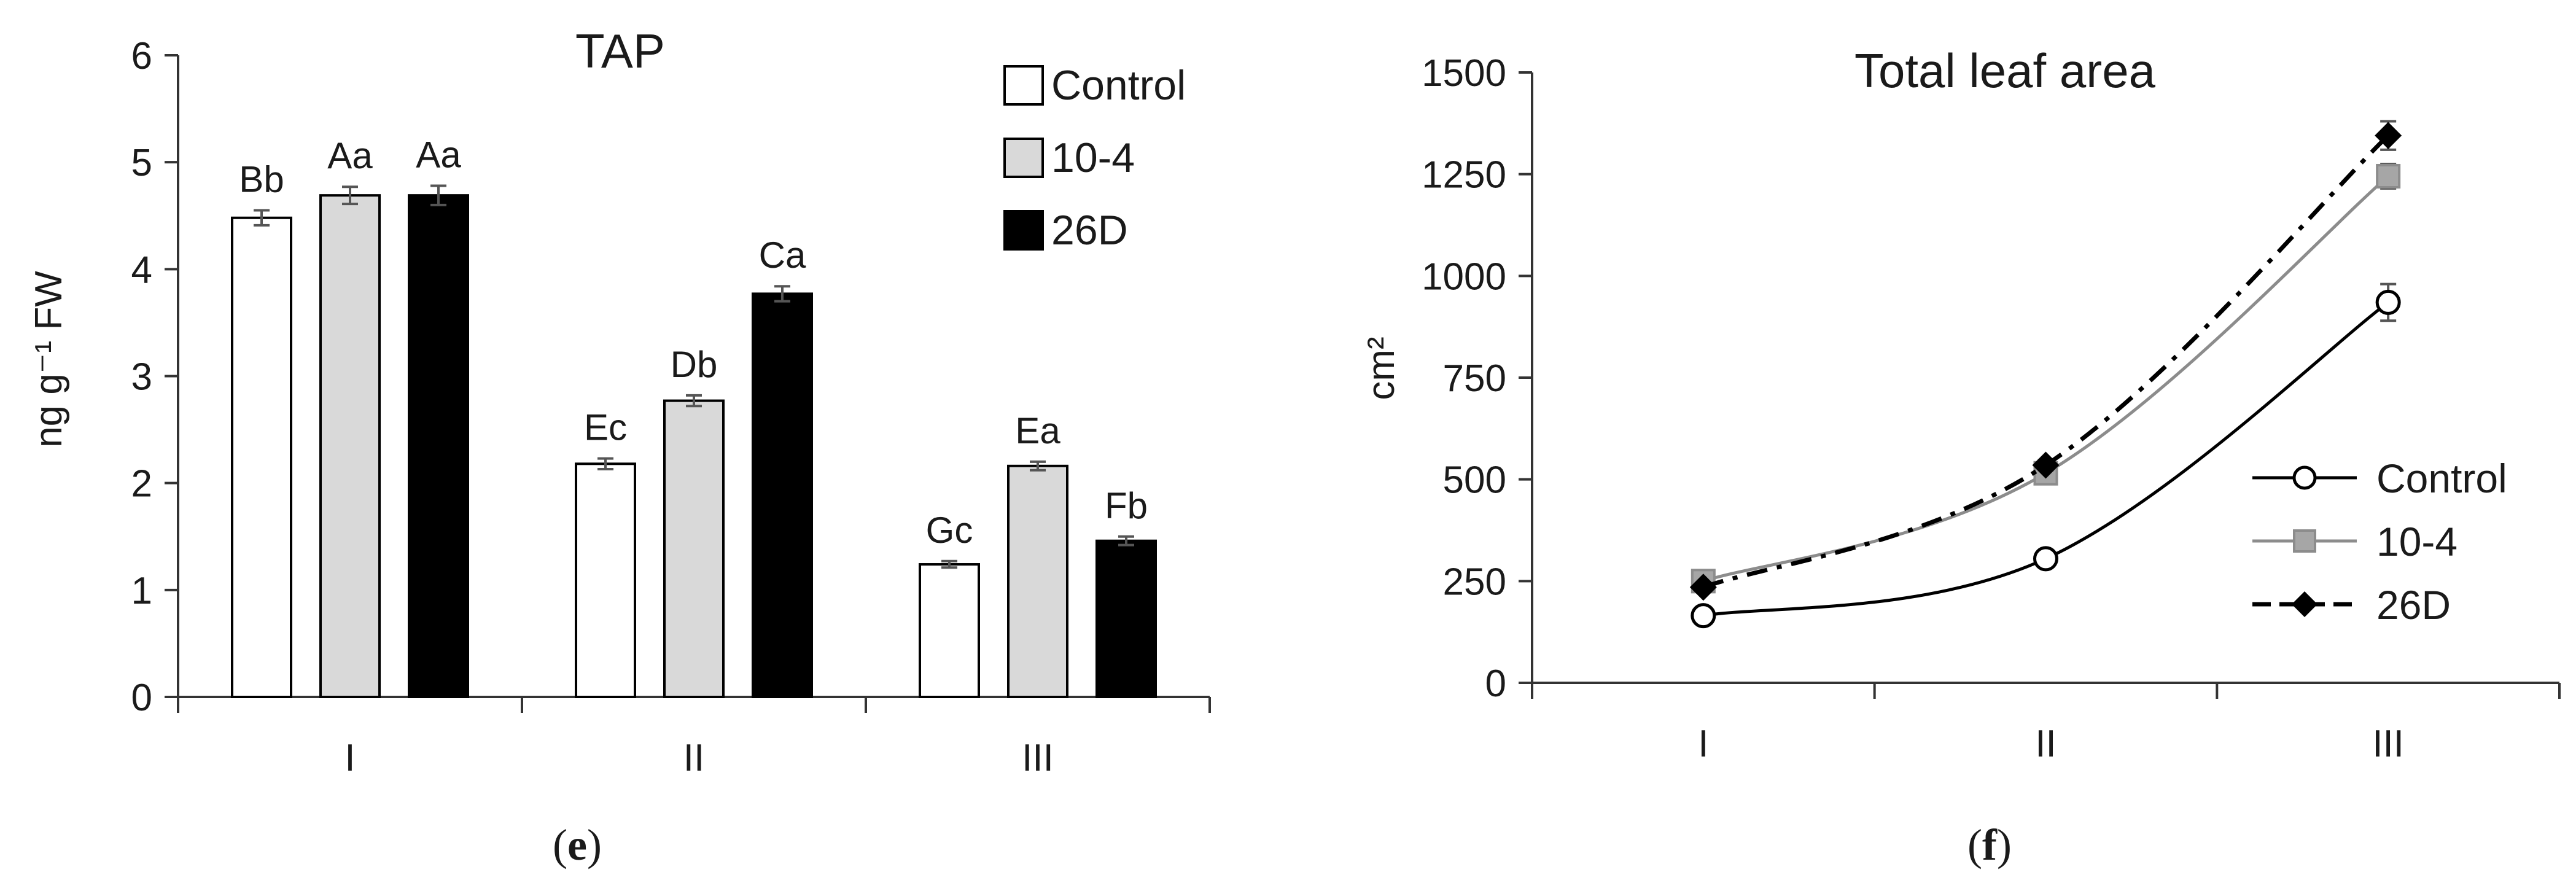  Describe the element at coordinates (1474, 582) in the screenshot. I see `y-tick-label: 250` at that location.